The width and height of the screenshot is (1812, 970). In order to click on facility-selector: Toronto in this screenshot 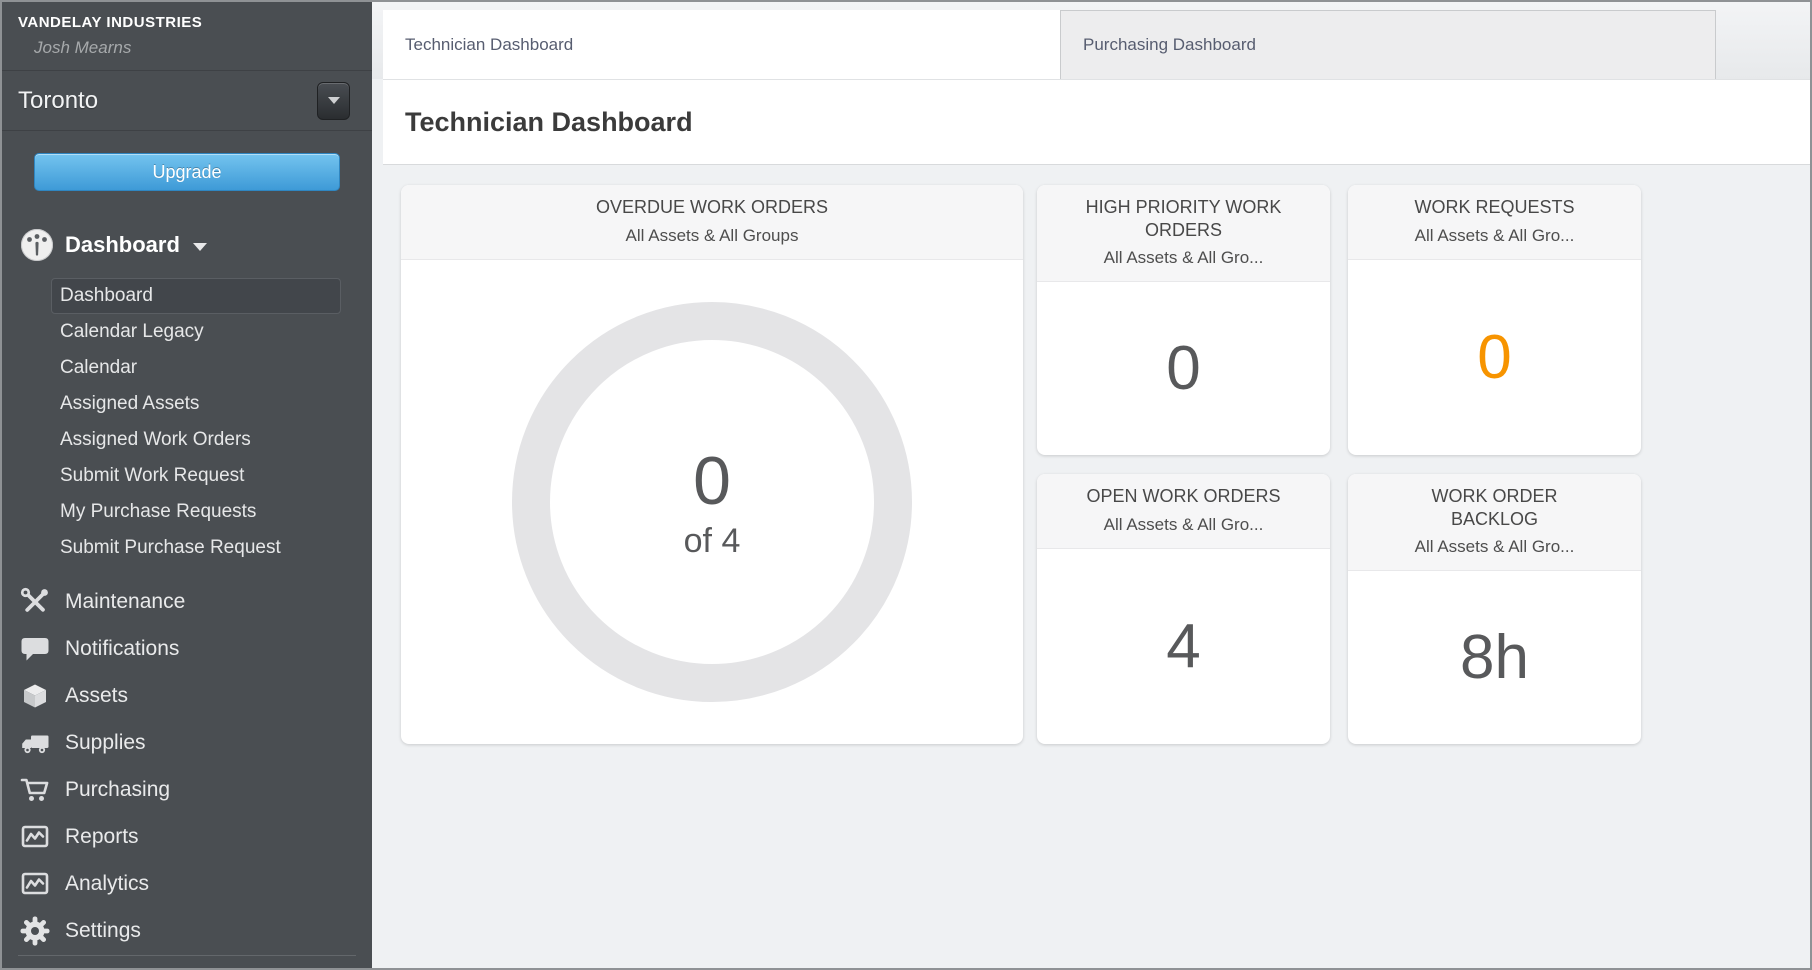, I will do `click(187, 100)`.